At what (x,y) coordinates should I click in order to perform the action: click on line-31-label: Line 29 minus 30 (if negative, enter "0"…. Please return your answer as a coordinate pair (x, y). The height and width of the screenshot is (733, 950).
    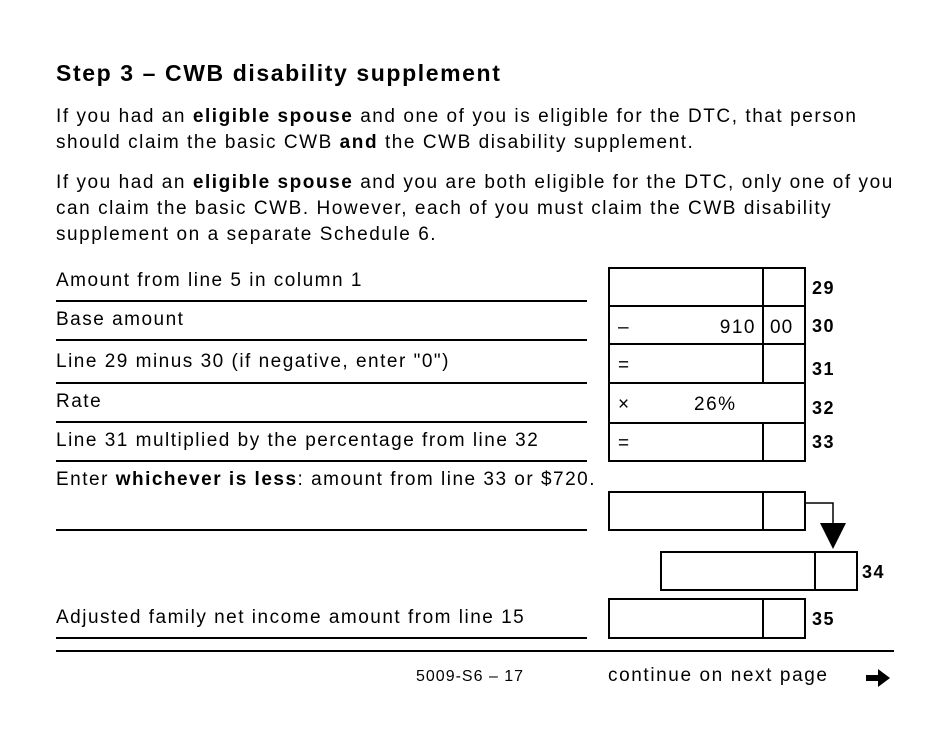
    Looking at the image, I should click on (253, 361).